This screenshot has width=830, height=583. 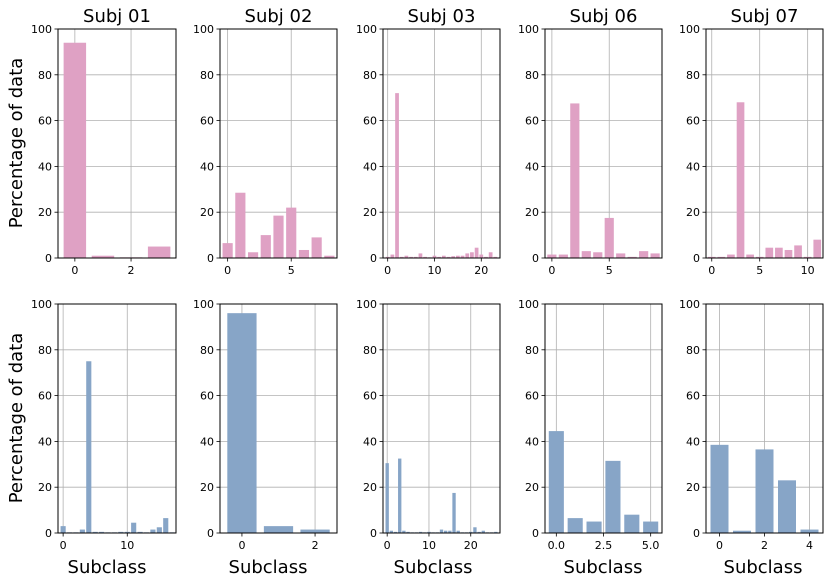 What do you see at coordinates (117, 16) in the screenshot?
I see `subplot-title: Subj 01` at bounding box center [117, 16].